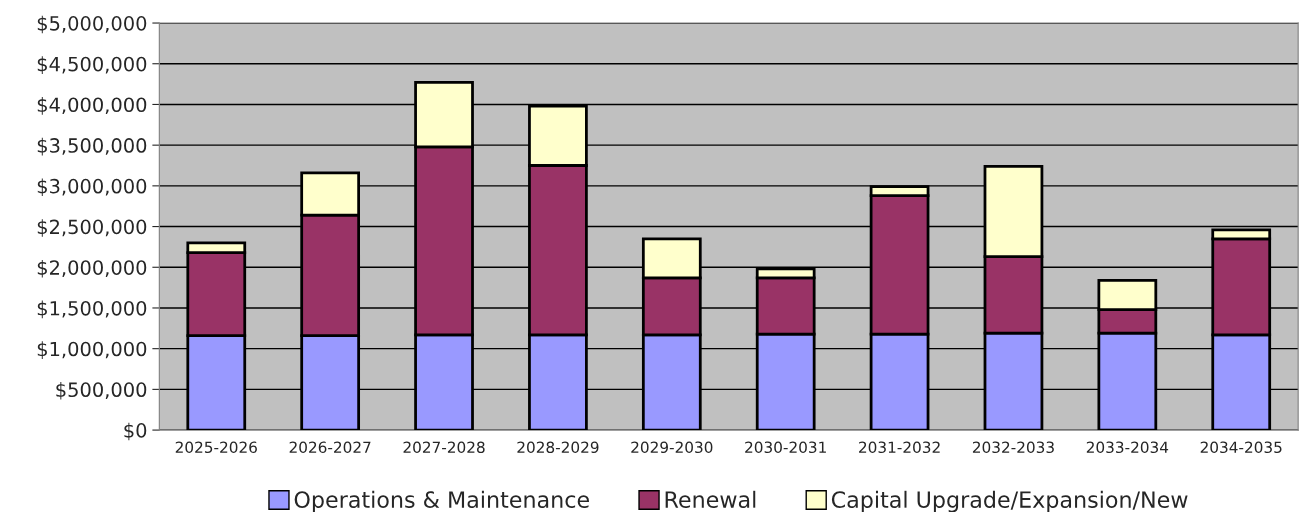  What do you see at coordinates (92, 268) in the screenshot?
I see `y-tick-label: $2,000,000` at bounding box center [92, 268].